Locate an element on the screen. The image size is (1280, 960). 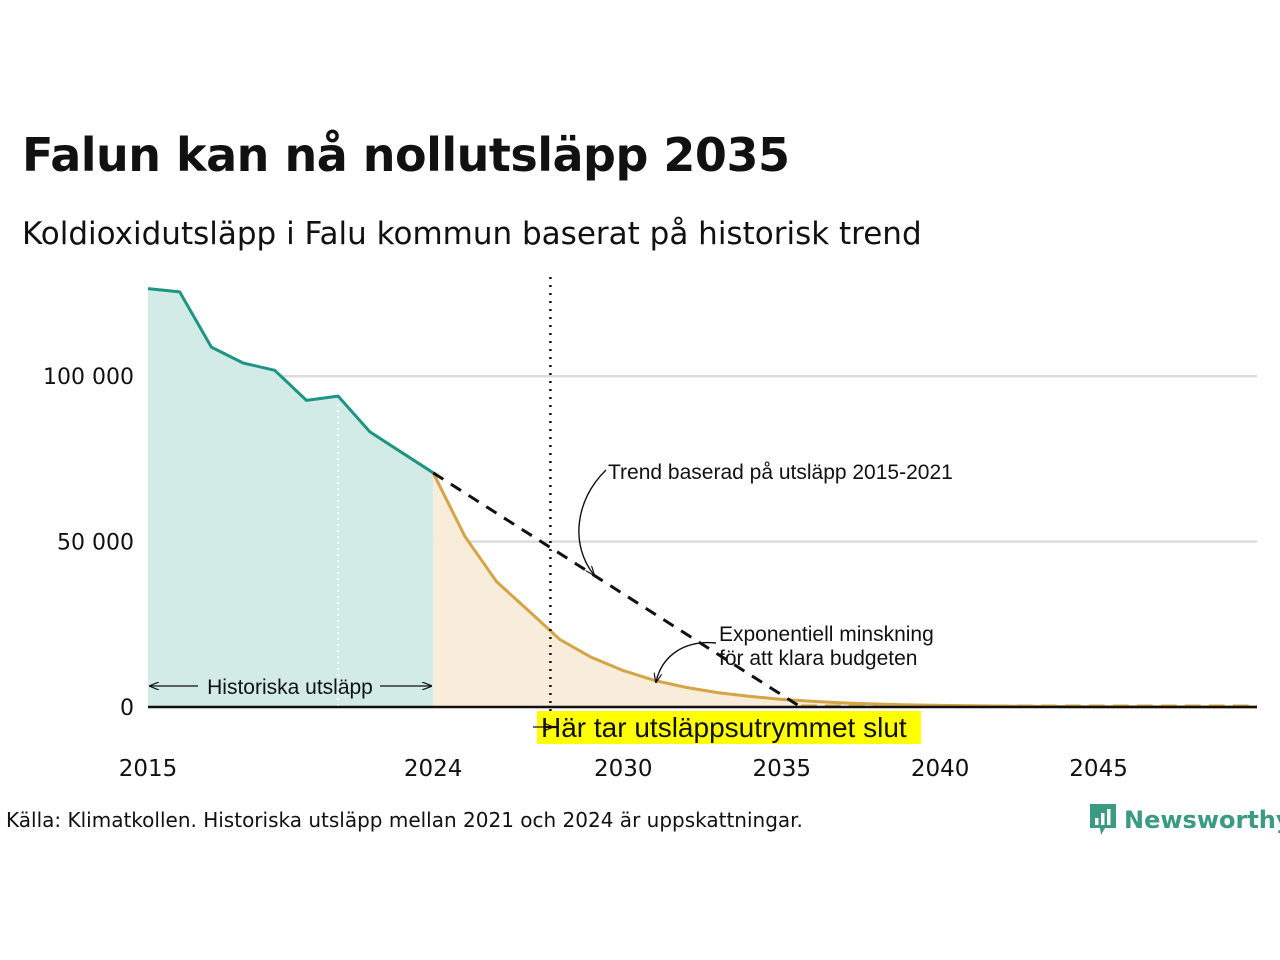
x-tick-label: 2035 is located at coordinates (781, 769).